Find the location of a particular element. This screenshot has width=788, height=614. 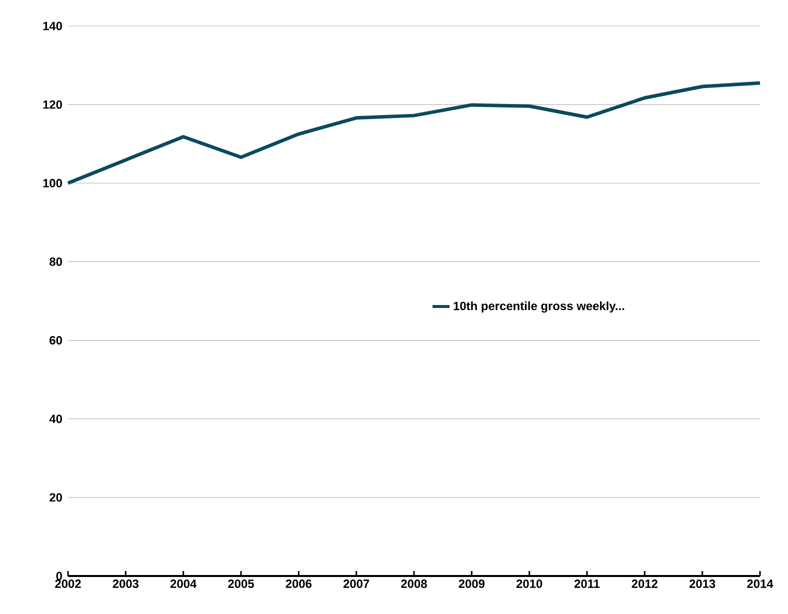

x-tick-label: 2008 is located at coordinates (414, 584).